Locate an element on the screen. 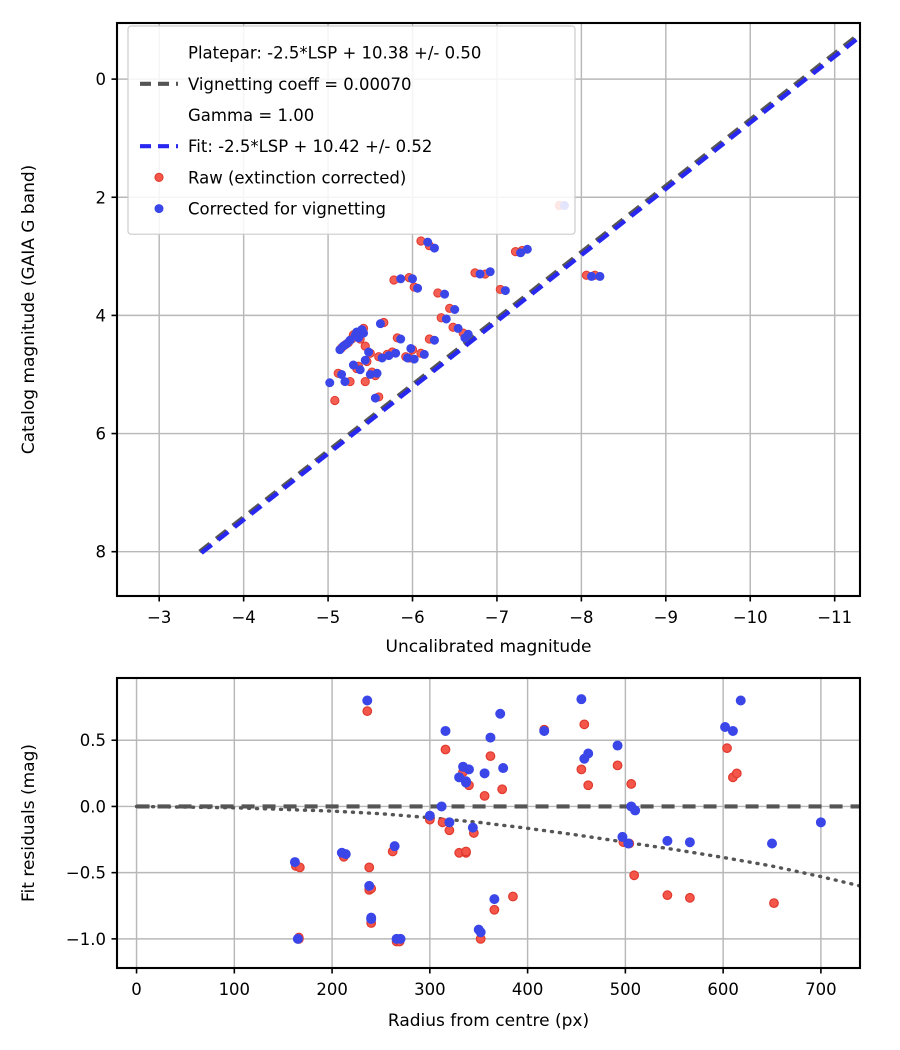 The image size is (900, 1050). legend-entry-label: Platepar: -2.5*LSP + 10.38 +/- 0.50 is located at coordinates (334, 53).